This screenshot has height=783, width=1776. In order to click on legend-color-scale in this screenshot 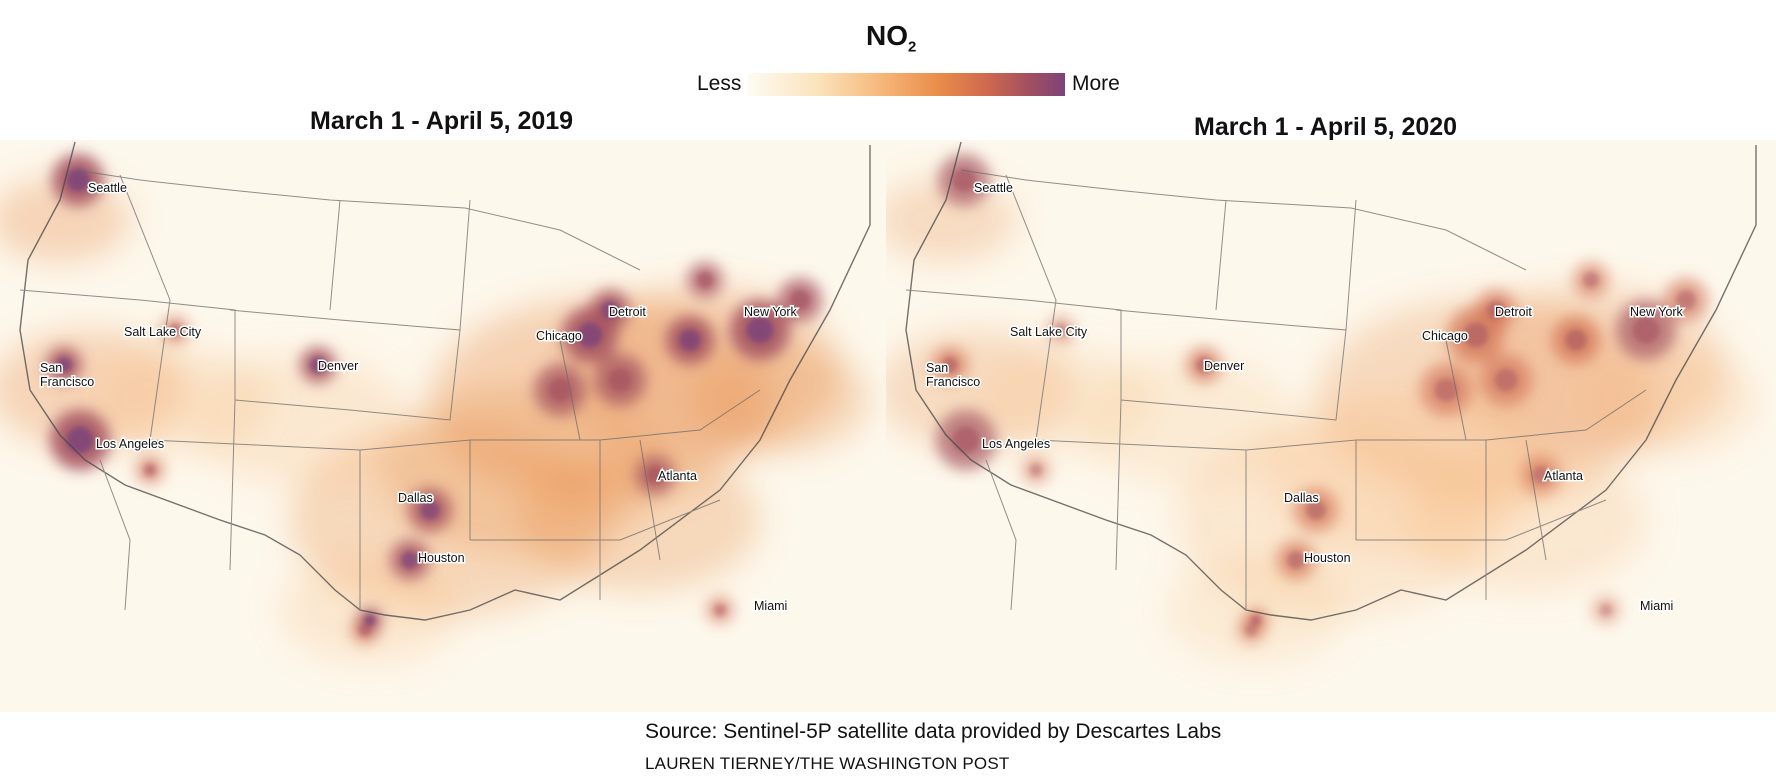, I will do `click(906, 84)`.